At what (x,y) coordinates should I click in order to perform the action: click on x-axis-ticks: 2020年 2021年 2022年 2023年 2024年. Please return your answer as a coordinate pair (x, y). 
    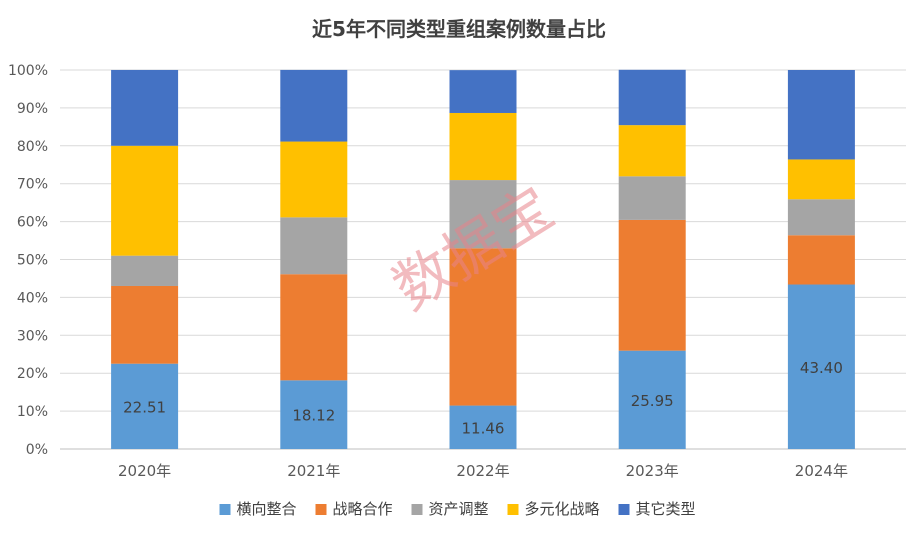
    Looking at the image, I should click on (483, 471).